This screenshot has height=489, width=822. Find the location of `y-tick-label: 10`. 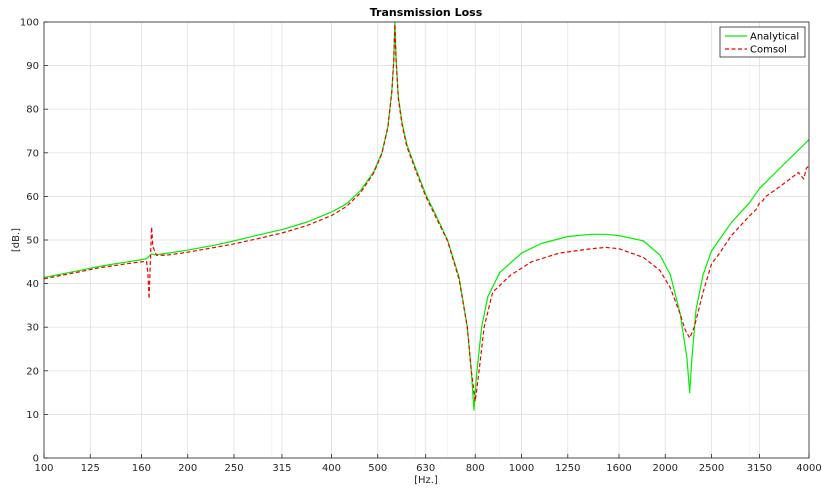

y-tick-label: 10 is located at coordinates (32, 415).